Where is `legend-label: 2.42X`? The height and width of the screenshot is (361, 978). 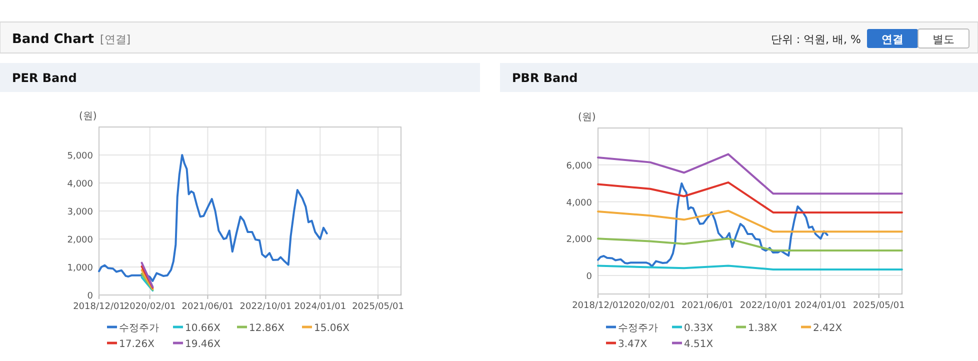
legend-label: 2.42X is located at coordinates (827, 328).